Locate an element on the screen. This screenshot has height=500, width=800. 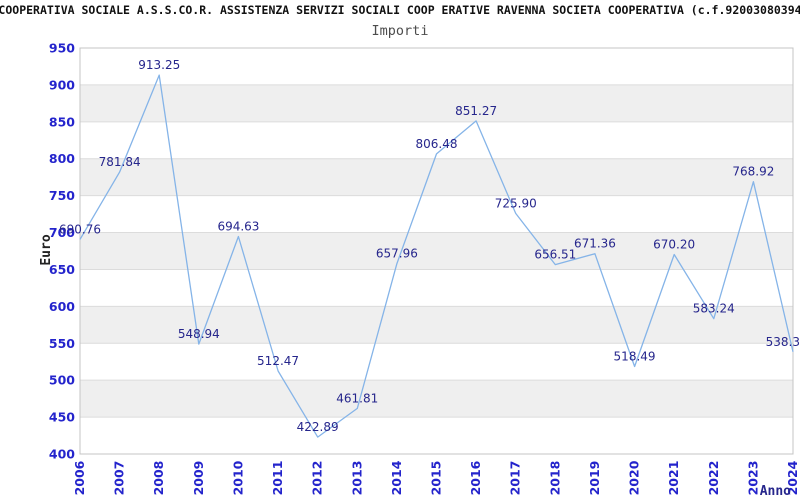
x-tick-label: 2018 is located at coordinates (554, 478).